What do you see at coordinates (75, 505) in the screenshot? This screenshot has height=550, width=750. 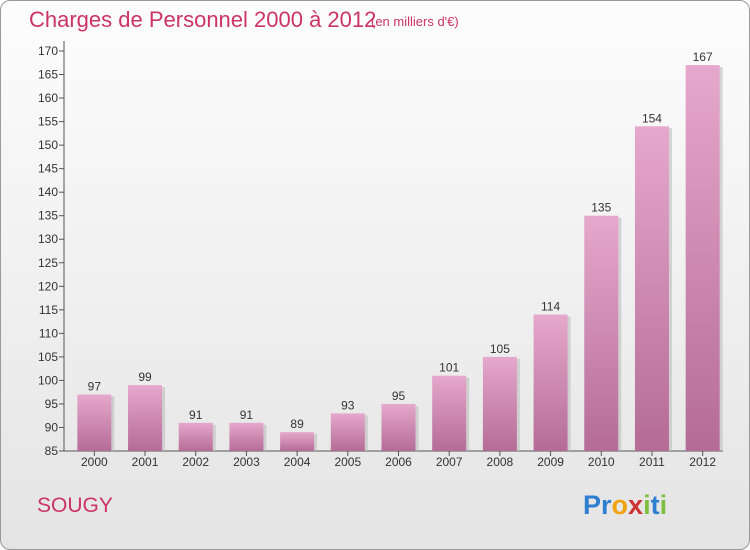 I see `place-name: SOUGY` at bounding box center [75, 505].